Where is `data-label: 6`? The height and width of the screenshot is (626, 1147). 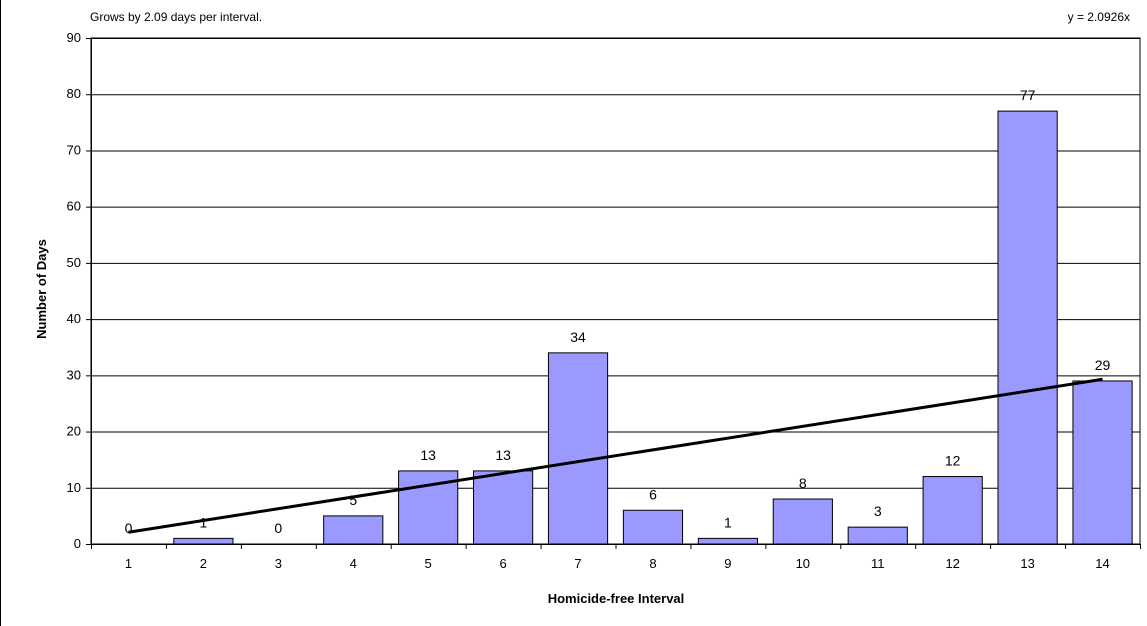 data-label: 6 is located at coordinates (653, 494).